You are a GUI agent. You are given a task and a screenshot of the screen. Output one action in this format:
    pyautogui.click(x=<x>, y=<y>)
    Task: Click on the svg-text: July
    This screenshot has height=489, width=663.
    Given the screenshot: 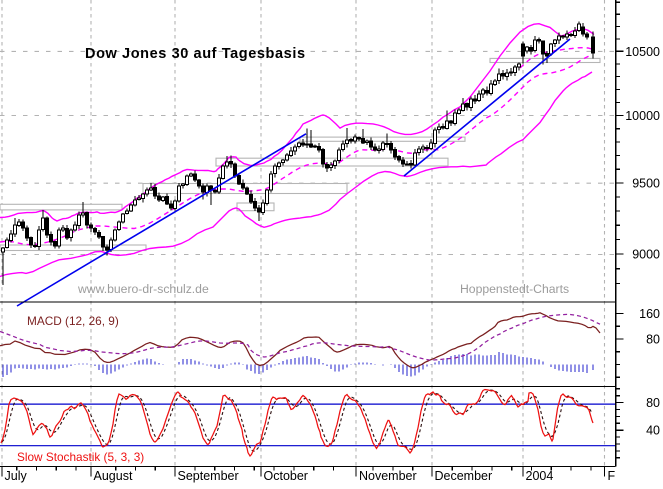 What is the action you would take?
    pyautogui.click(x=16, y=476)
    